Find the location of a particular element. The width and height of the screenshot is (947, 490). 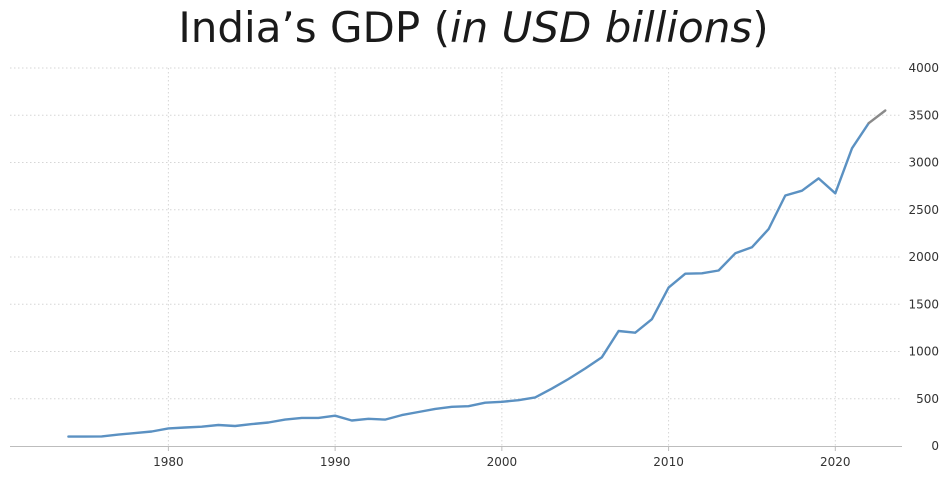

chart-title: India’s GDP (in USD billions) is located at coordinates (473, 28).